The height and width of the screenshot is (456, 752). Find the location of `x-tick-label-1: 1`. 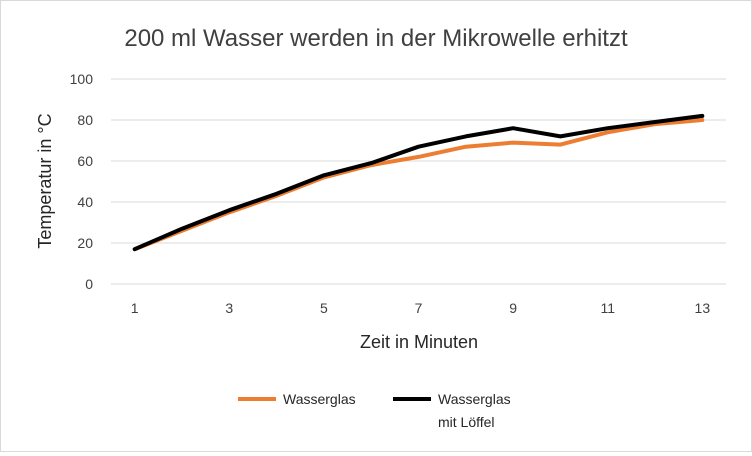

x-tick-label-1: 1 is located at coordinates (135, 308).